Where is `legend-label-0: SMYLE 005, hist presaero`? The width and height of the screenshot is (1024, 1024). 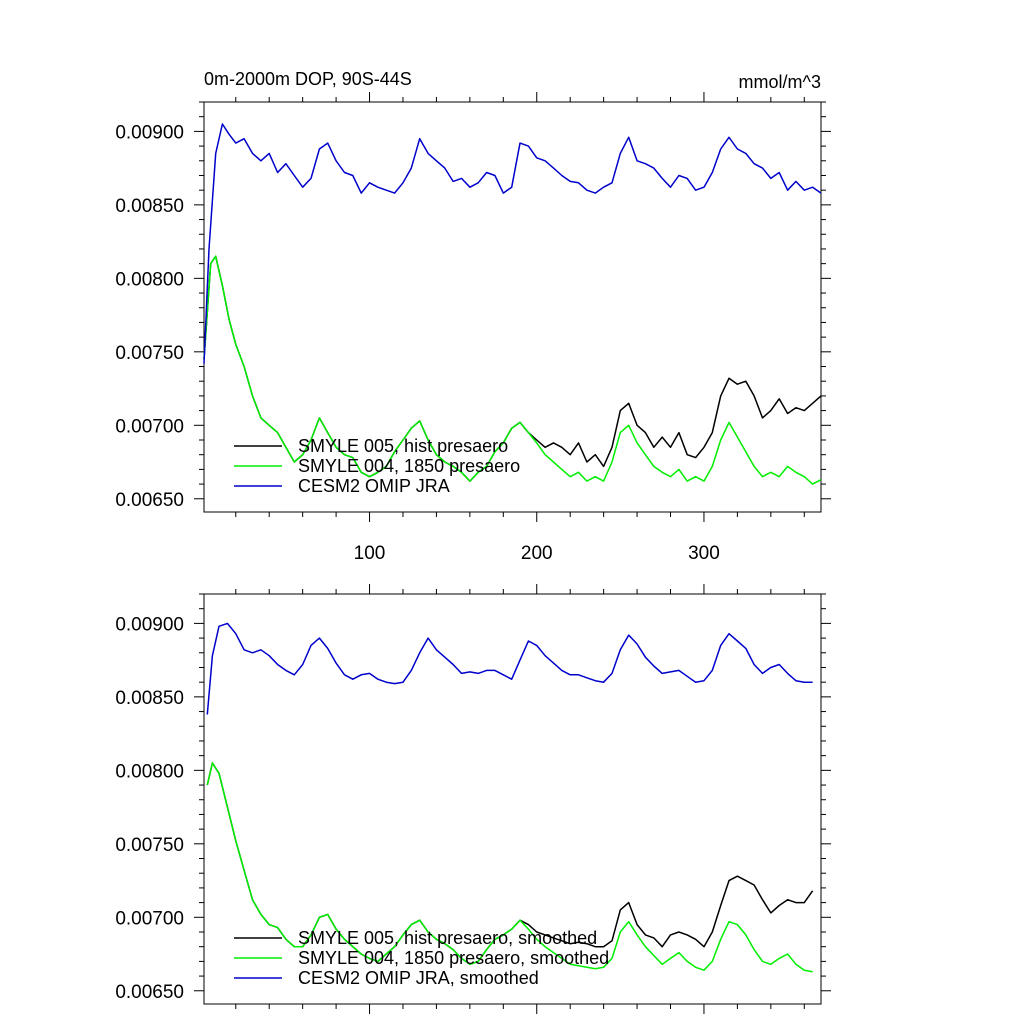
legend-label-0: SMYLE 005, hist presaero is located at coordinates (403, 446).